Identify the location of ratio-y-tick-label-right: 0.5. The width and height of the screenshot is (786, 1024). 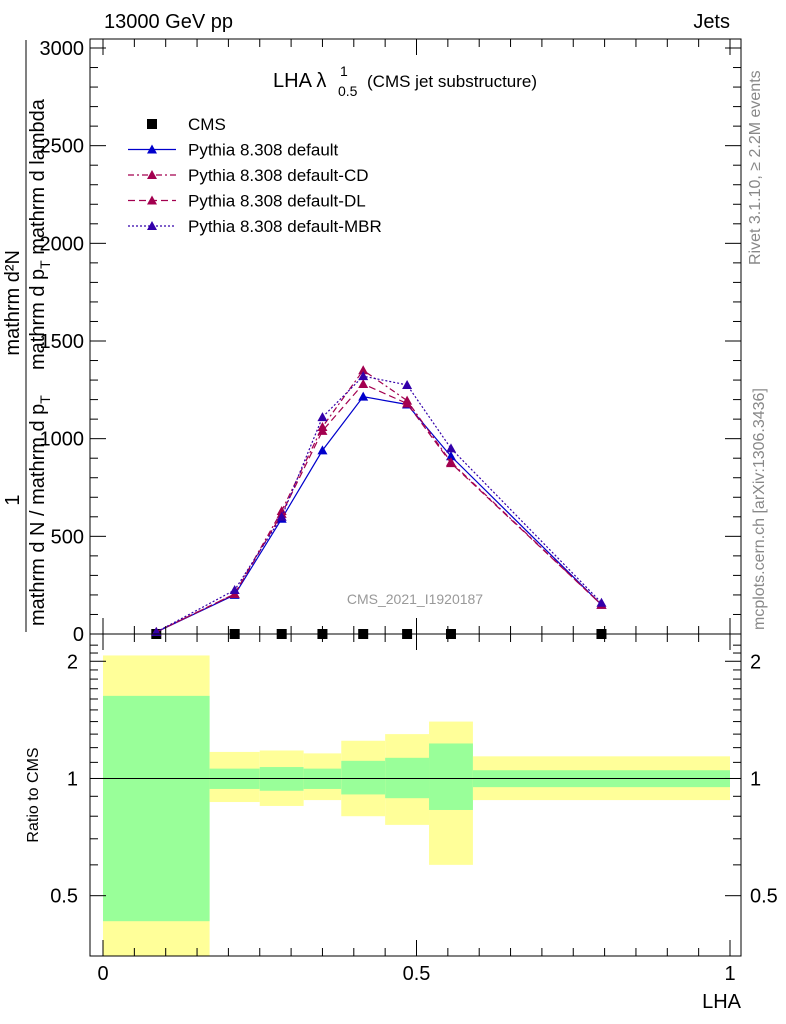
(764, 897).